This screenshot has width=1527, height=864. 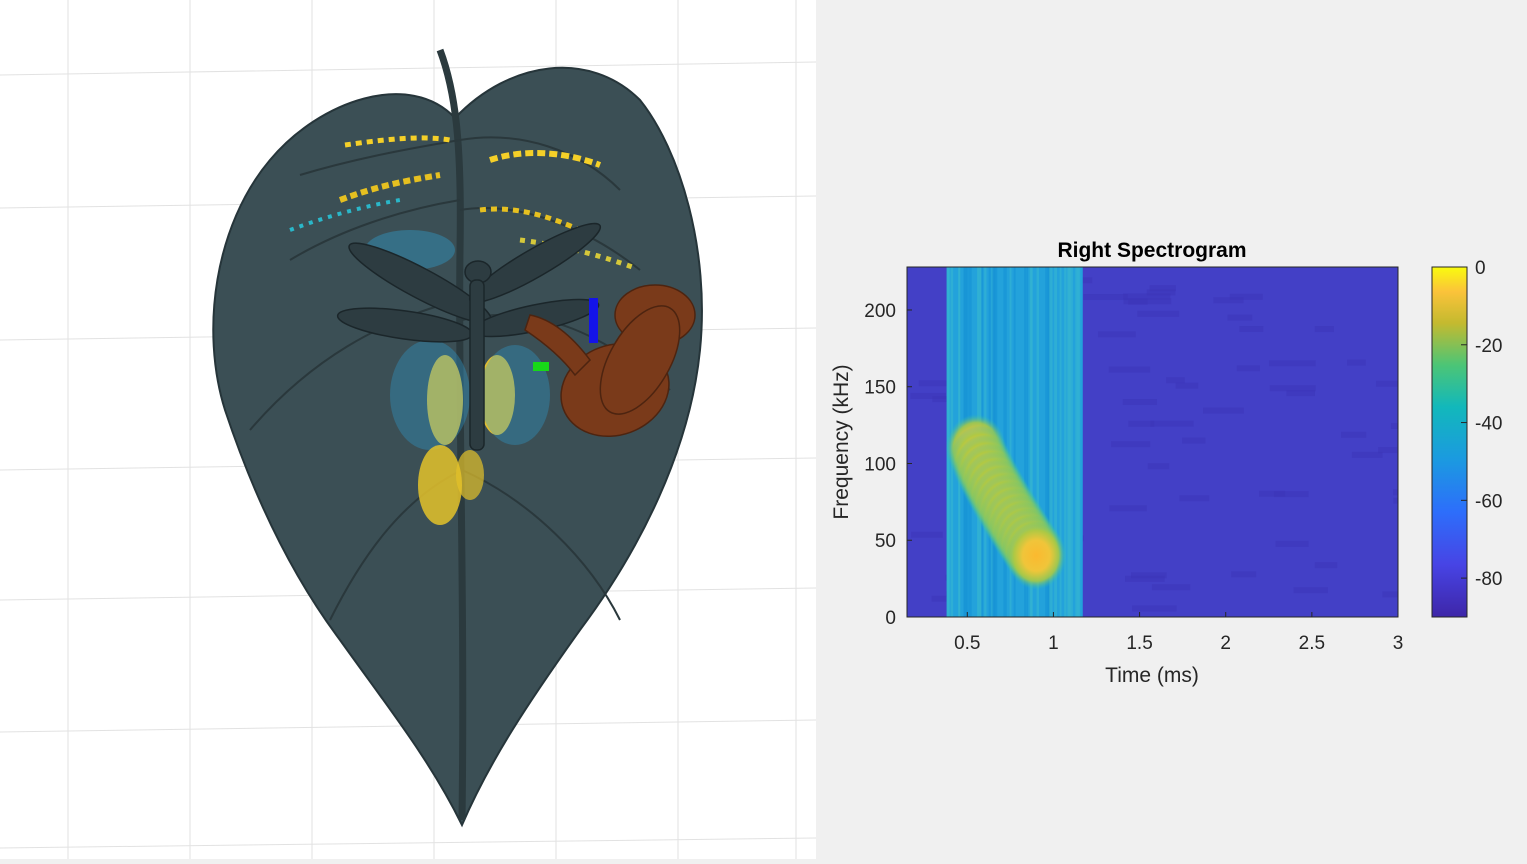 I want to click on echo-highlights, so click(x=462, y=330).